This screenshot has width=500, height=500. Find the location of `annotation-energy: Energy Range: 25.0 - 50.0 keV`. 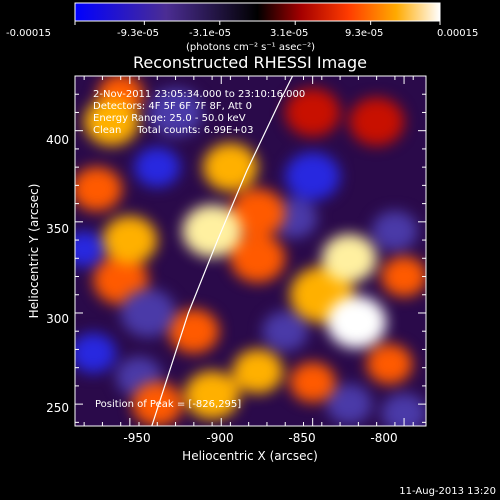

annotation-energy: Energy Range: 25.0 - 50.0 keV is located at coordinates (169, 118).